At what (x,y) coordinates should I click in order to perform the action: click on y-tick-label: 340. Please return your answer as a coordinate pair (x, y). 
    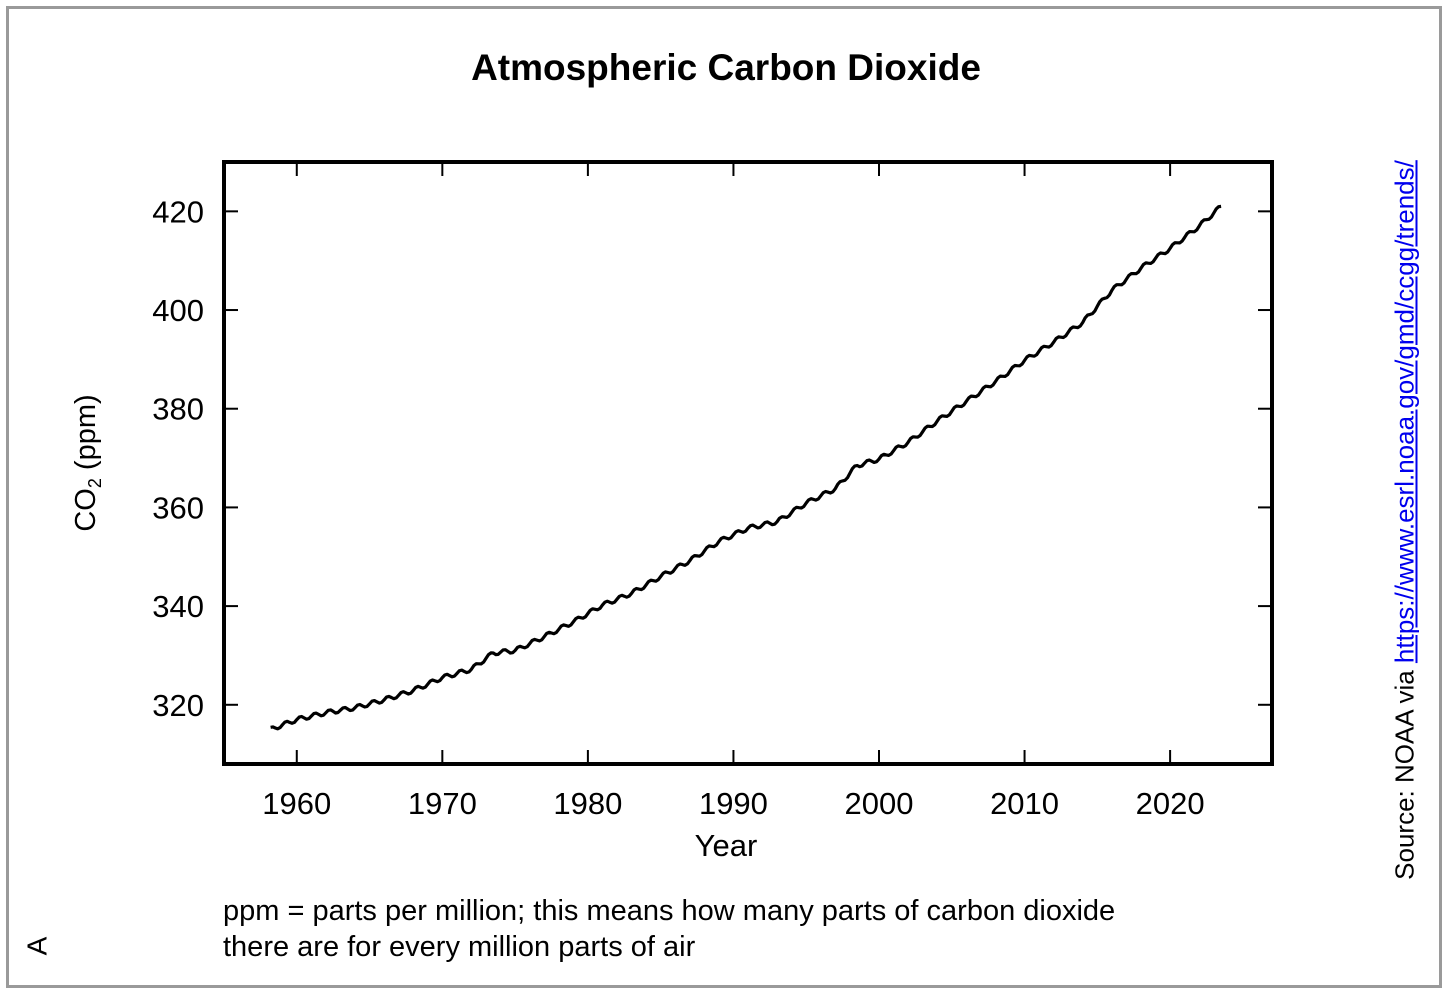
    Looking at the image, I should click on (178, 606).